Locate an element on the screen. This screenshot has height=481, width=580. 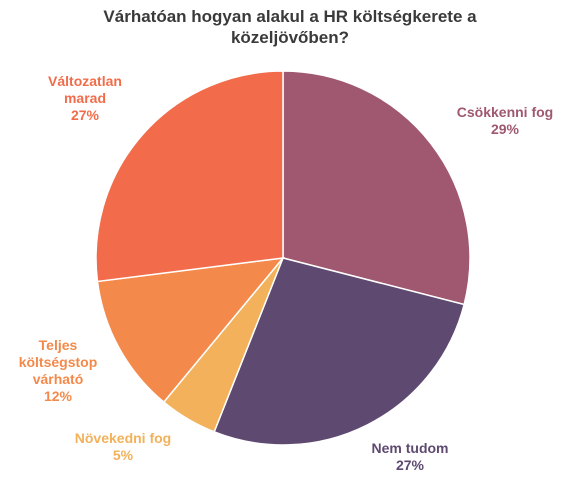
slice-label-name-line-1: Változatlan is located at coordinates (85, 81).